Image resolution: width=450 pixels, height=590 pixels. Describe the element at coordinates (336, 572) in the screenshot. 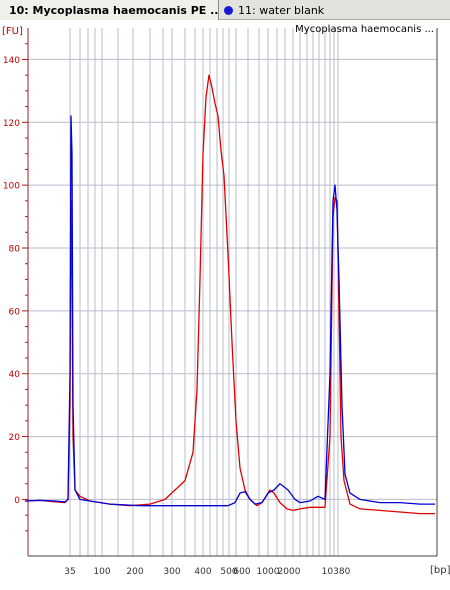

I see `x-tick-label: 10380` at that location.